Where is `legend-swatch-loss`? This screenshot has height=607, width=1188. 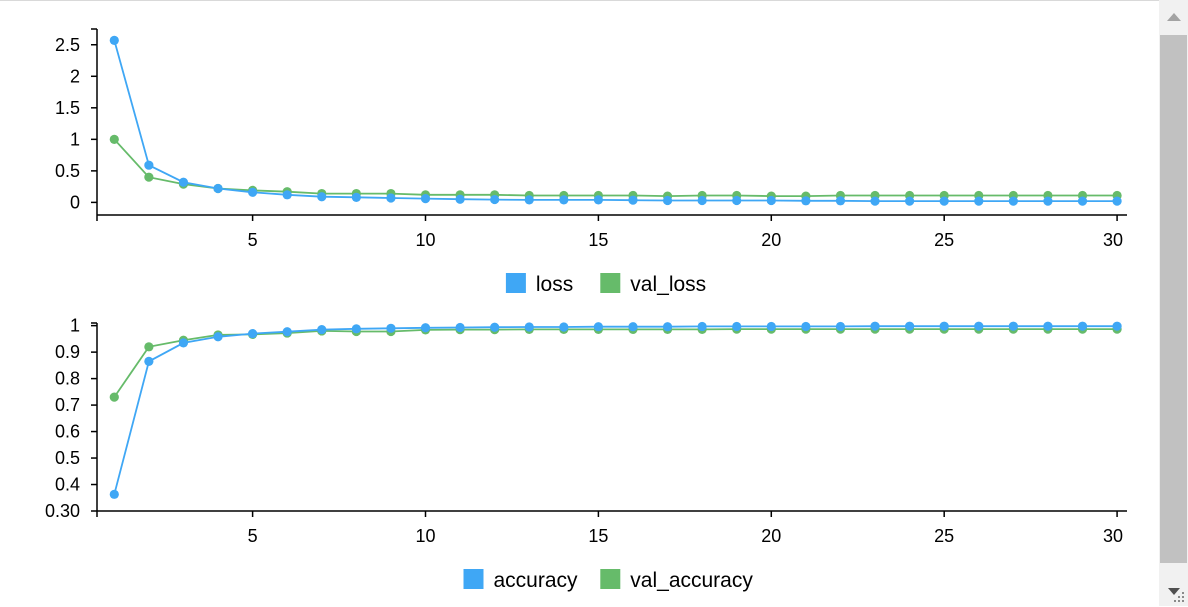
legend-swatch-loss is located at coordinates (515, 283).